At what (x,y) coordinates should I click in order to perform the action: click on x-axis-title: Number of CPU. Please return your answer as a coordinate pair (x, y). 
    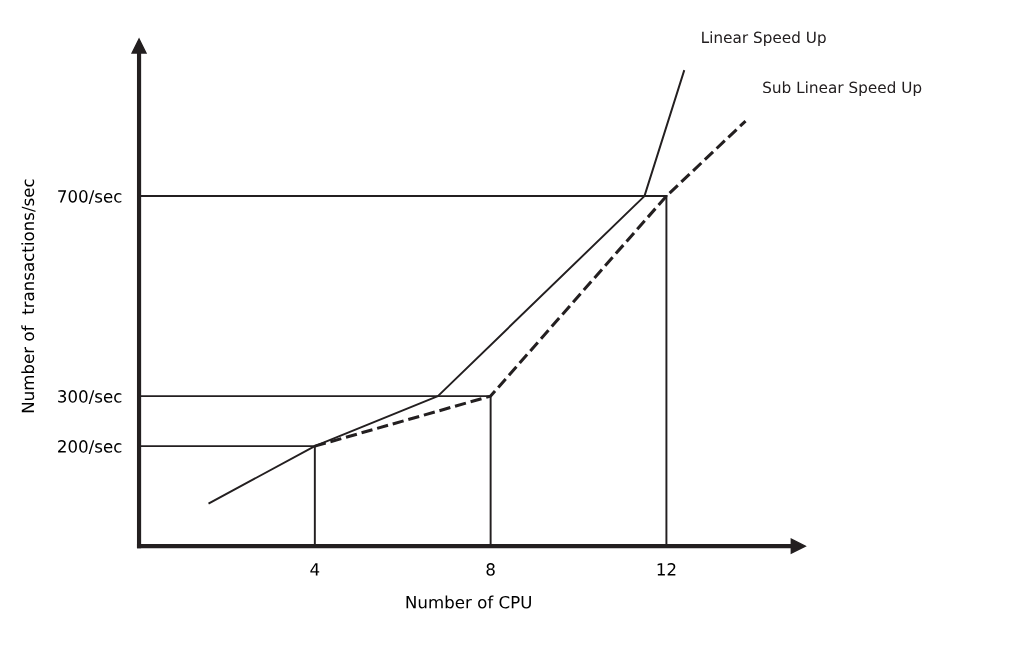
    Looking at the image, I should click on (468, 602).